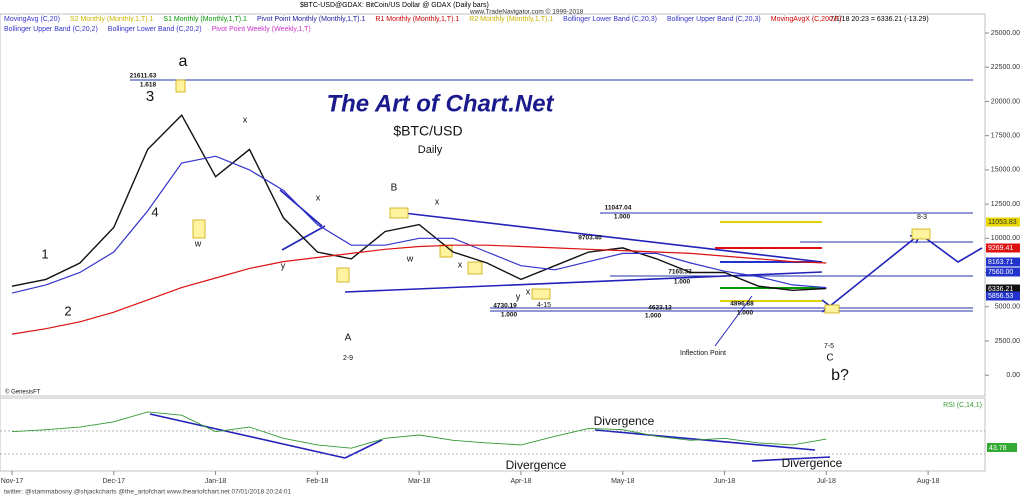  I want to click on annotation: Inflection Point, so click(703, 353).